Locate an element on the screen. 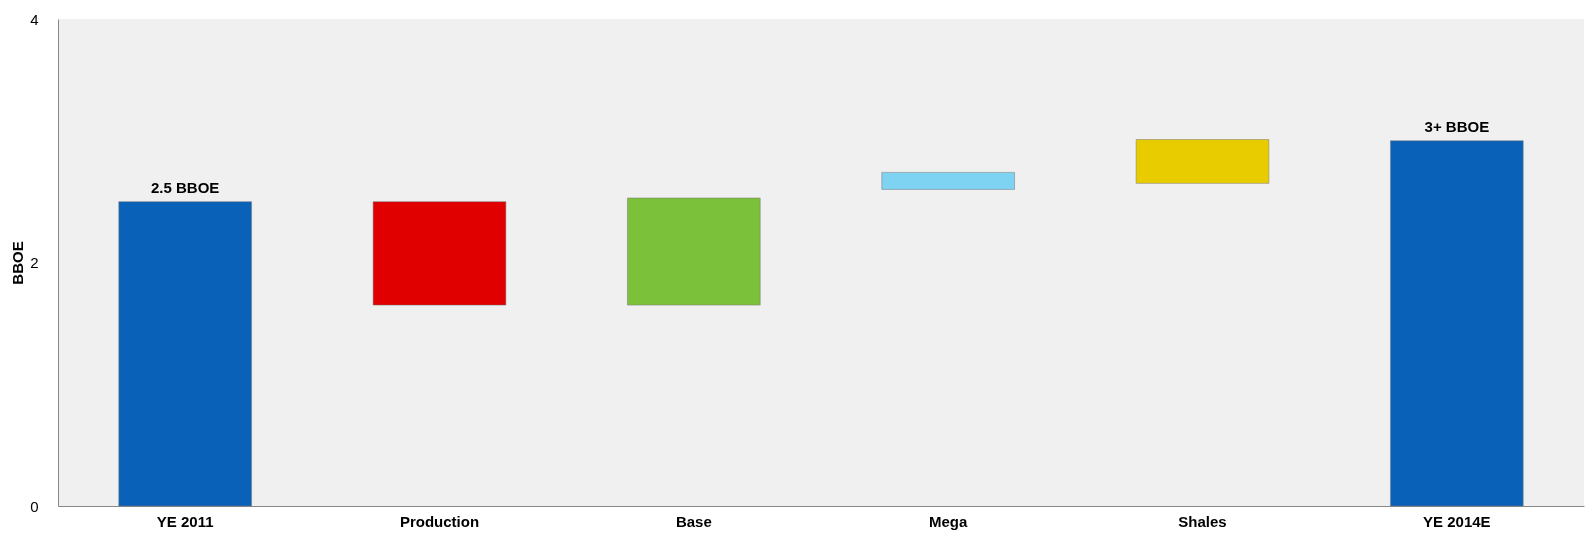 The image size is (1594, 537). x-tick-label: Production is located at coordinates (439, 521).